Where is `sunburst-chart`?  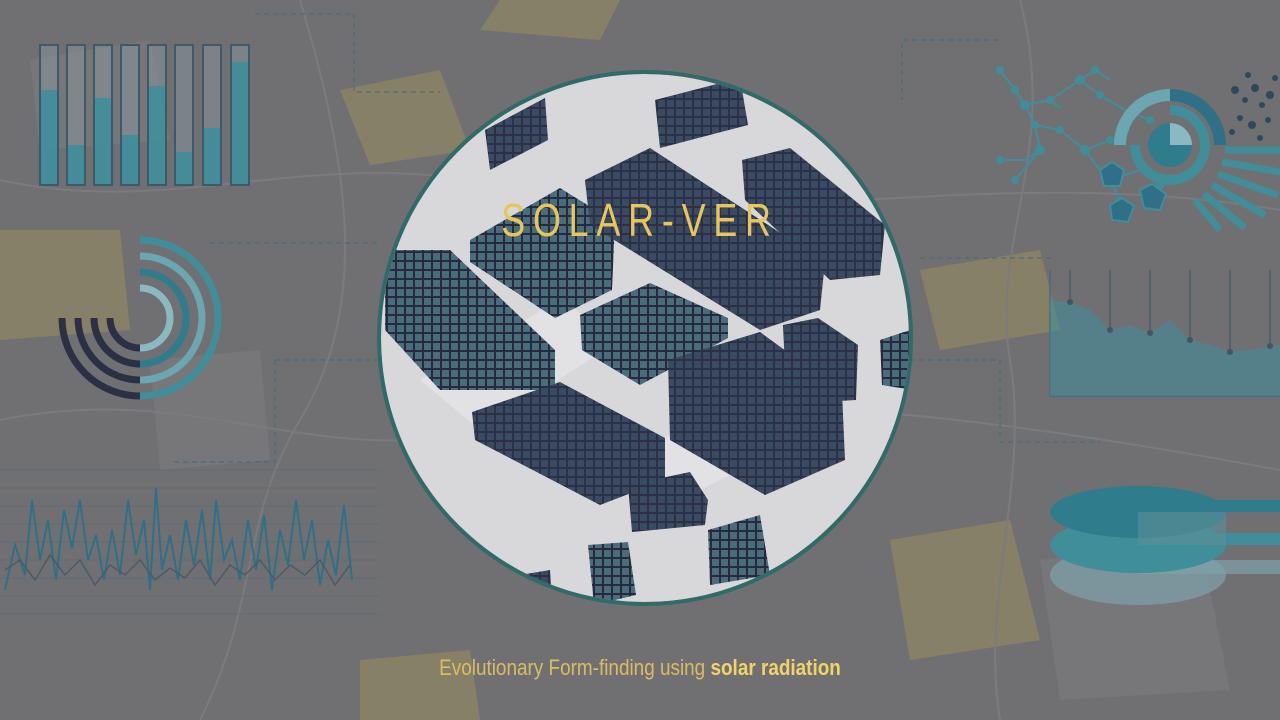
sunburst-chart is located at coordinates (1197, 152).